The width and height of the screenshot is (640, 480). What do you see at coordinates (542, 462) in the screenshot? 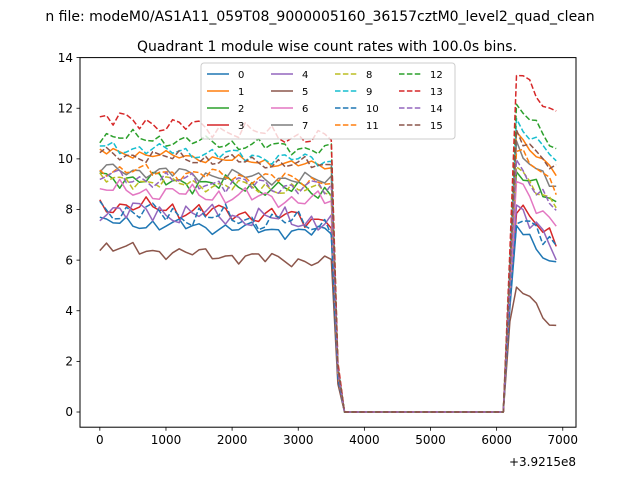
I see `x-offset-text: +3.9215e8` at bounding box center [542, 462].